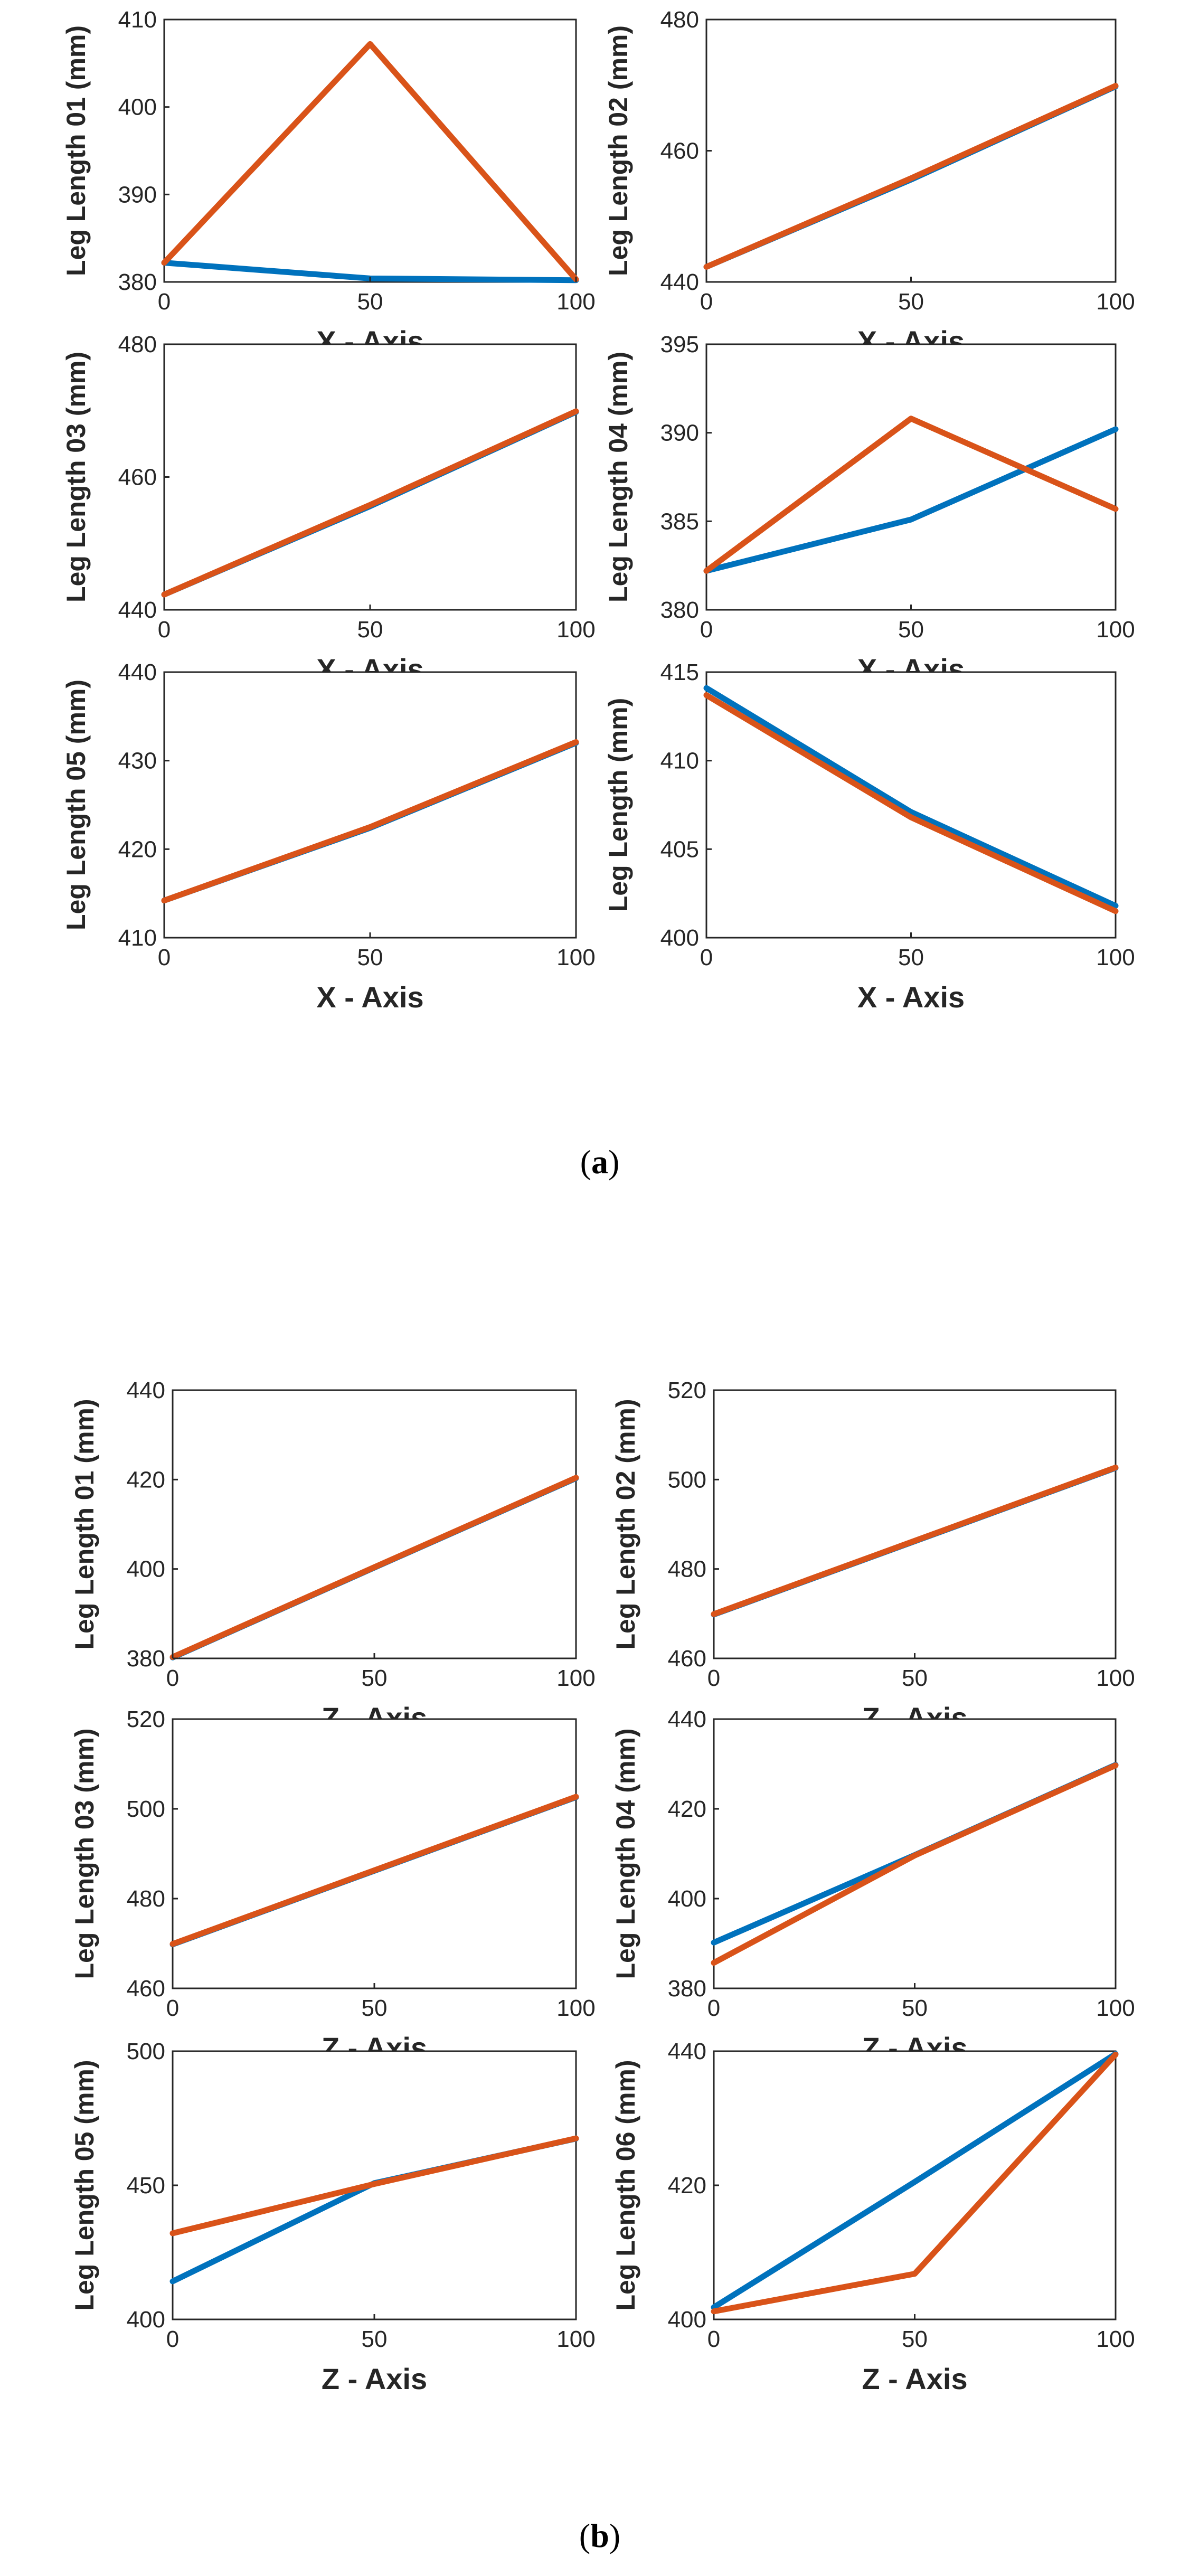  Describe the element at coordinates (618, 150) in the screenshot. I see `y-axis-label: Leg Length 02 (mm)` at that location.